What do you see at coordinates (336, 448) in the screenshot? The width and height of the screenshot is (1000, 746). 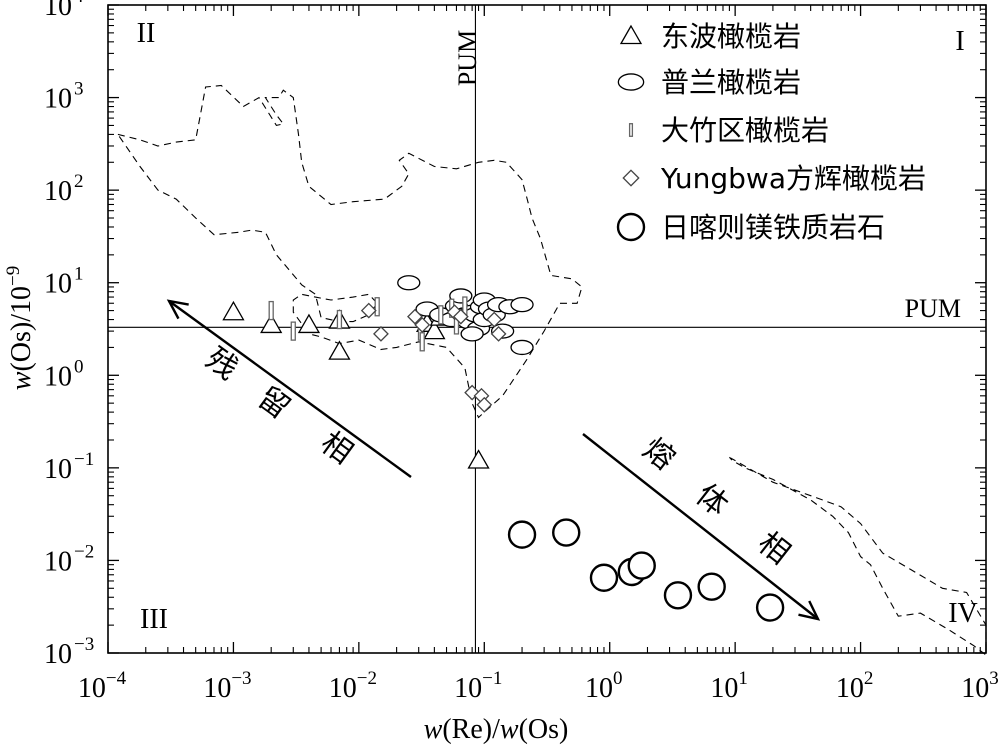 I see `residual-label-char: 相` at bounding box center [336, 448].